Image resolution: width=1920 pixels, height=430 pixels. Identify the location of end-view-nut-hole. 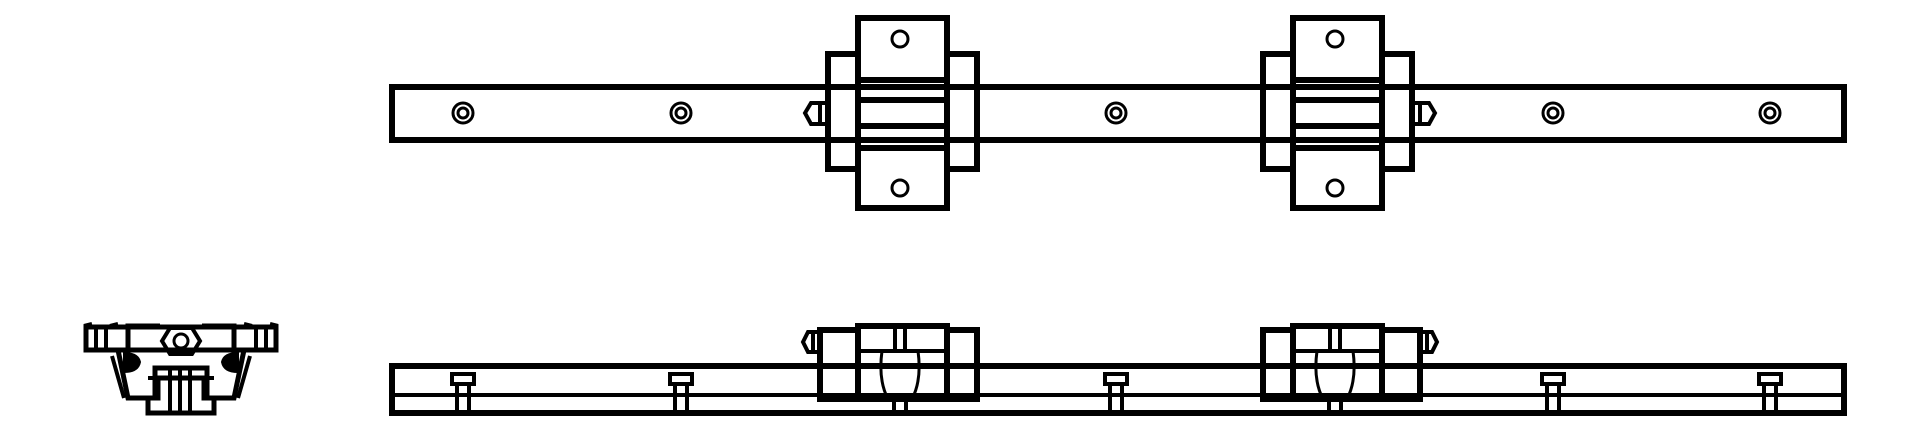
(181, 341).